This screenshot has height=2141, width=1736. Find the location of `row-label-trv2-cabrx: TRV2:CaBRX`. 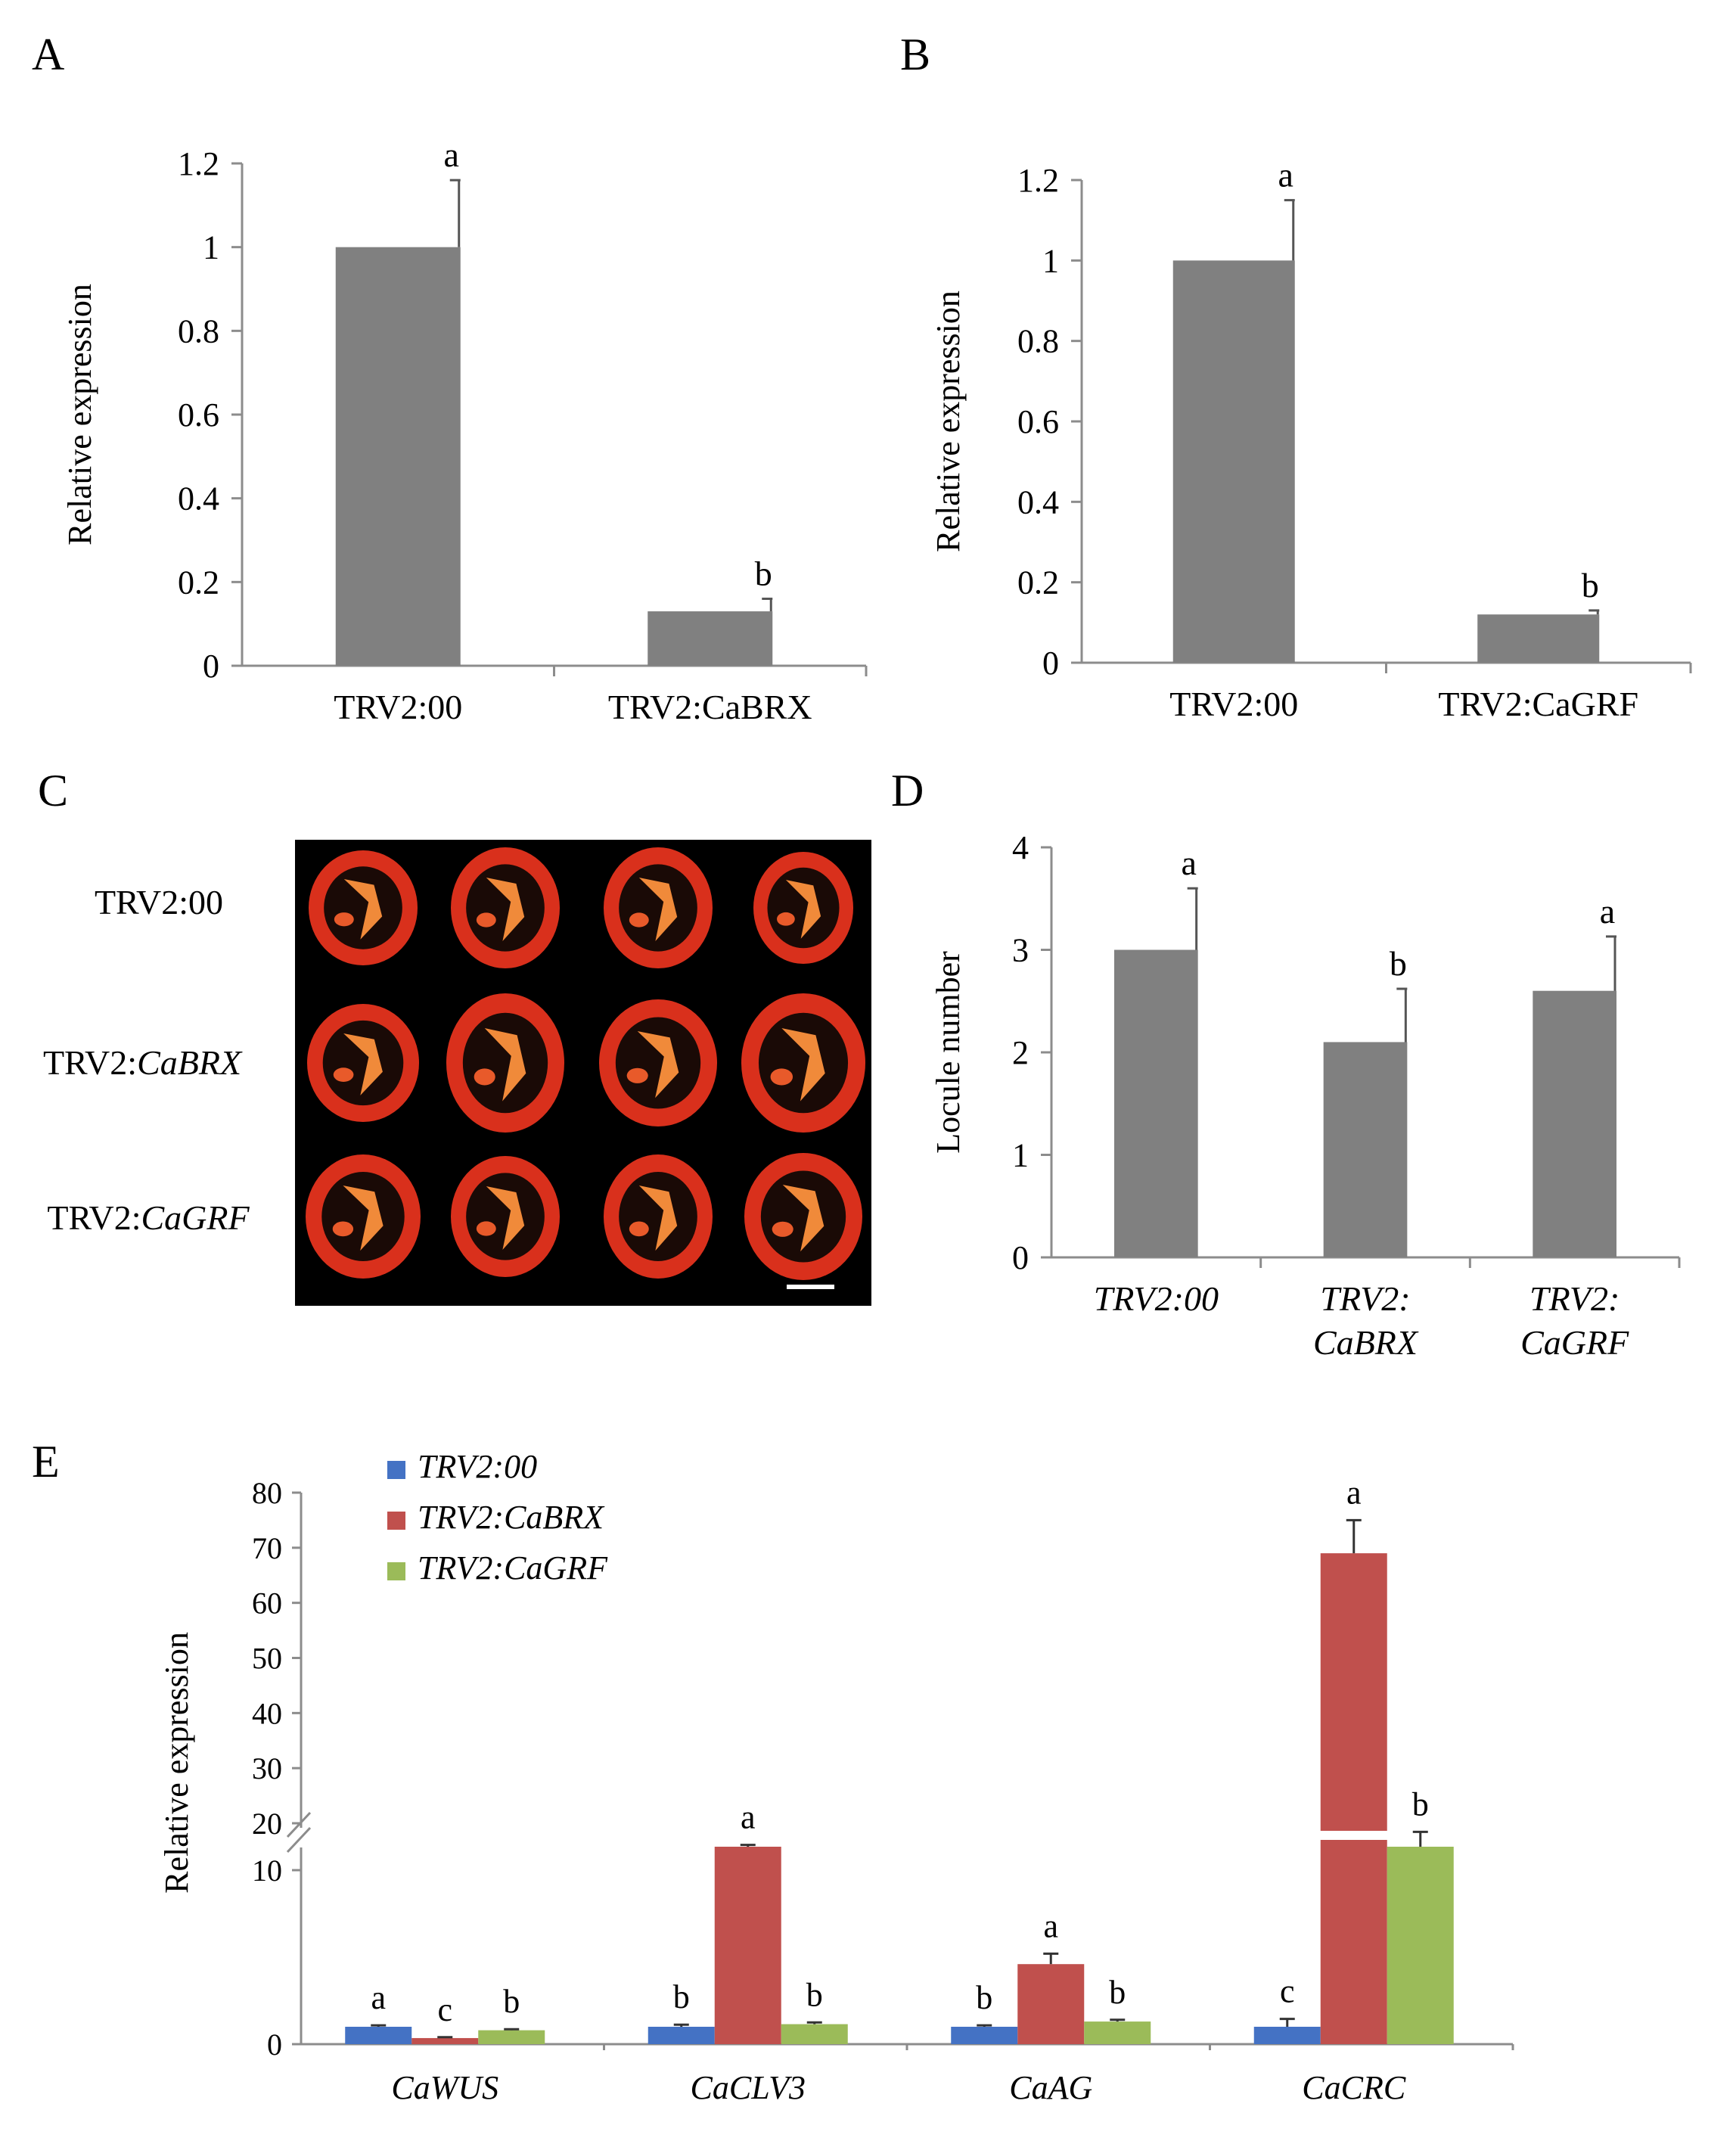

row-label-trv2-cabrx: TRV2:CaBRX is located at coordinates (143, 1062).